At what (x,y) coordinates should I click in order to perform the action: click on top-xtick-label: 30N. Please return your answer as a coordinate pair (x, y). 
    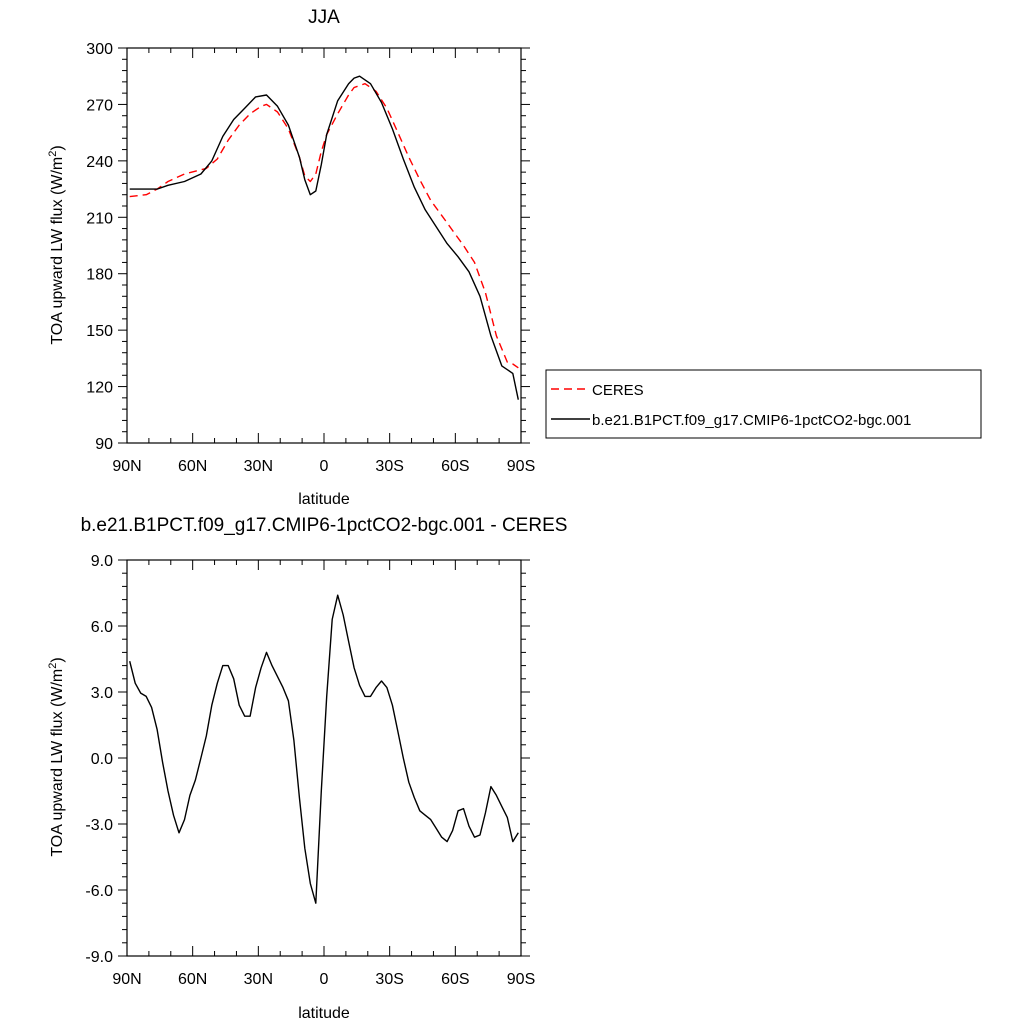
    Looking at the image, I should click on (258, 466).